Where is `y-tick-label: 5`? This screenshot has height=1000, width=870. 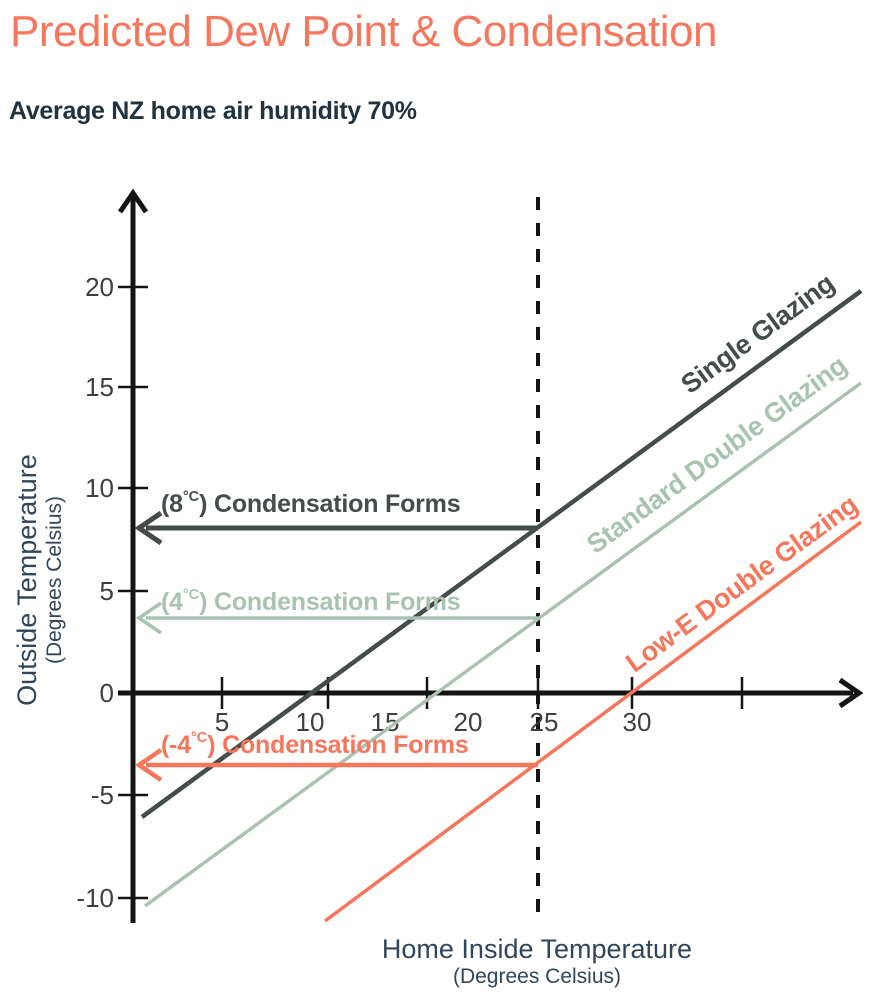 y-tick-label: 5 is located at coordinates (107, 591).